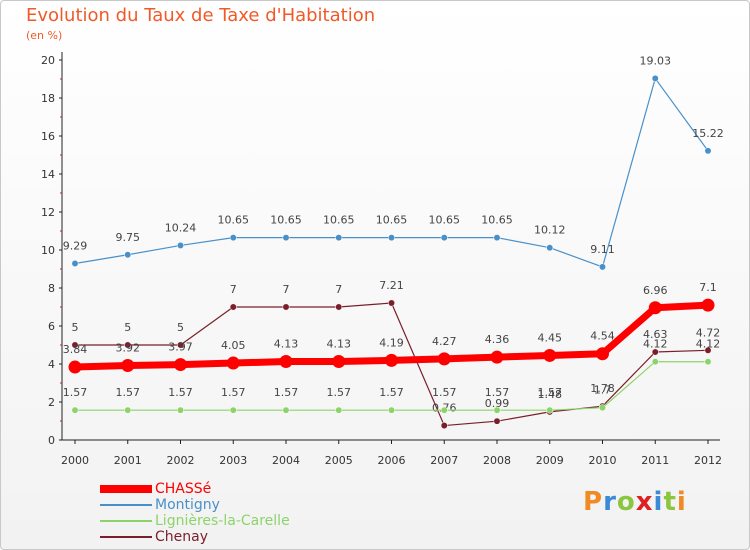 This screenshot has height=550, width=750. I want to click on x-tick-label: 2002, so click(181, 460).